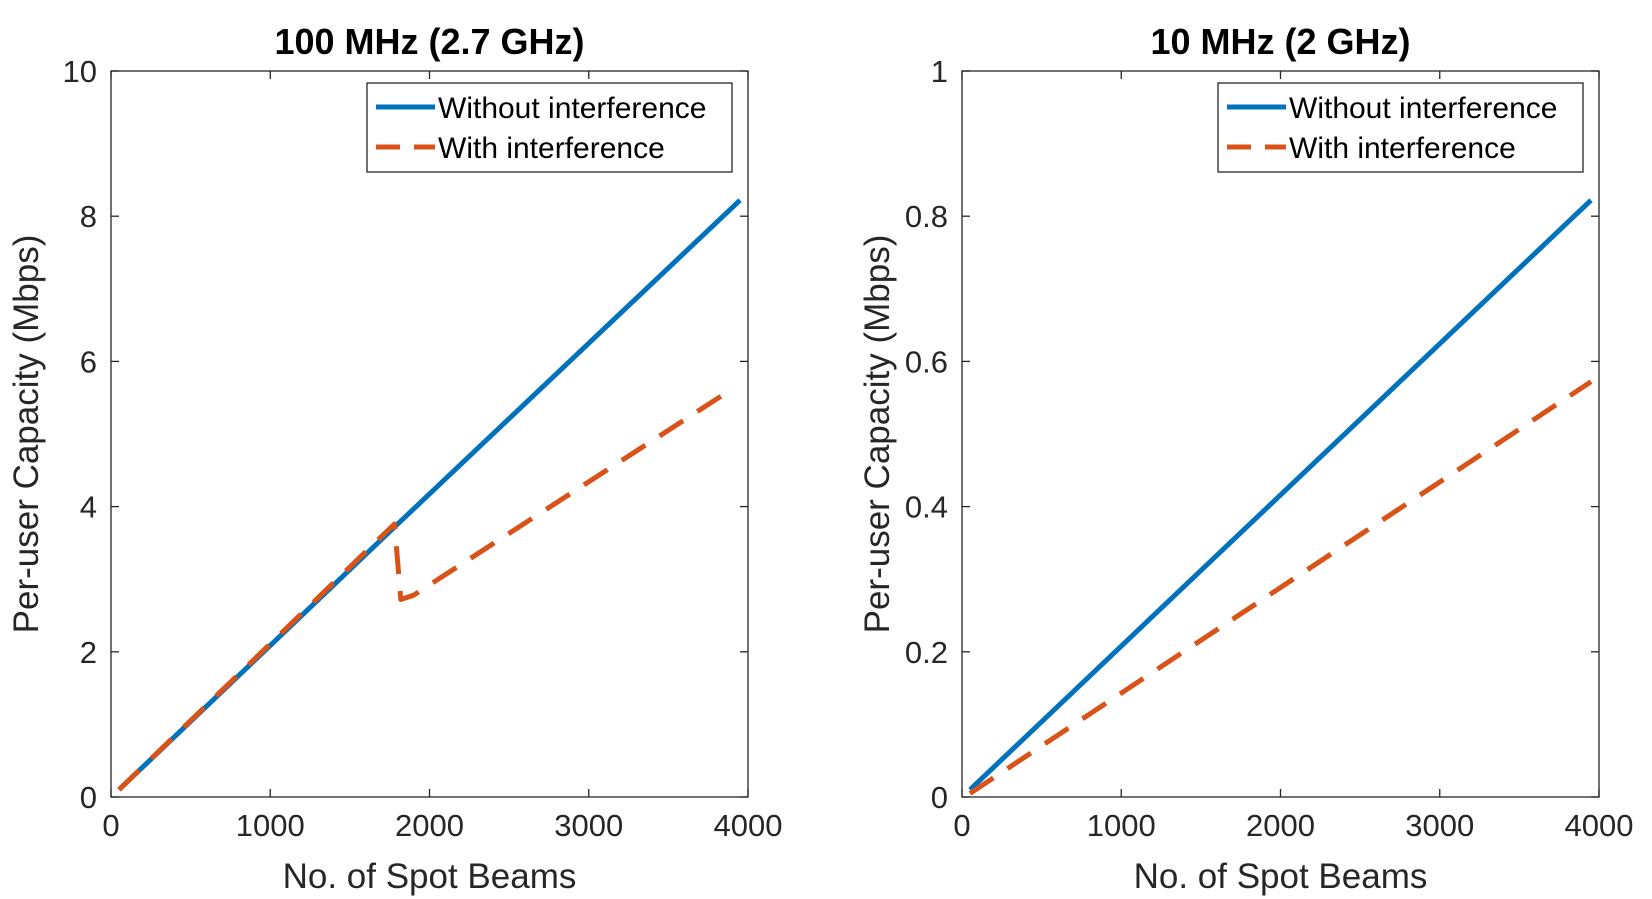 This screenshot has height=899, width=1652. I want to click on chart-title: 100 MHz (2.7 GHz), so click(429, 41).